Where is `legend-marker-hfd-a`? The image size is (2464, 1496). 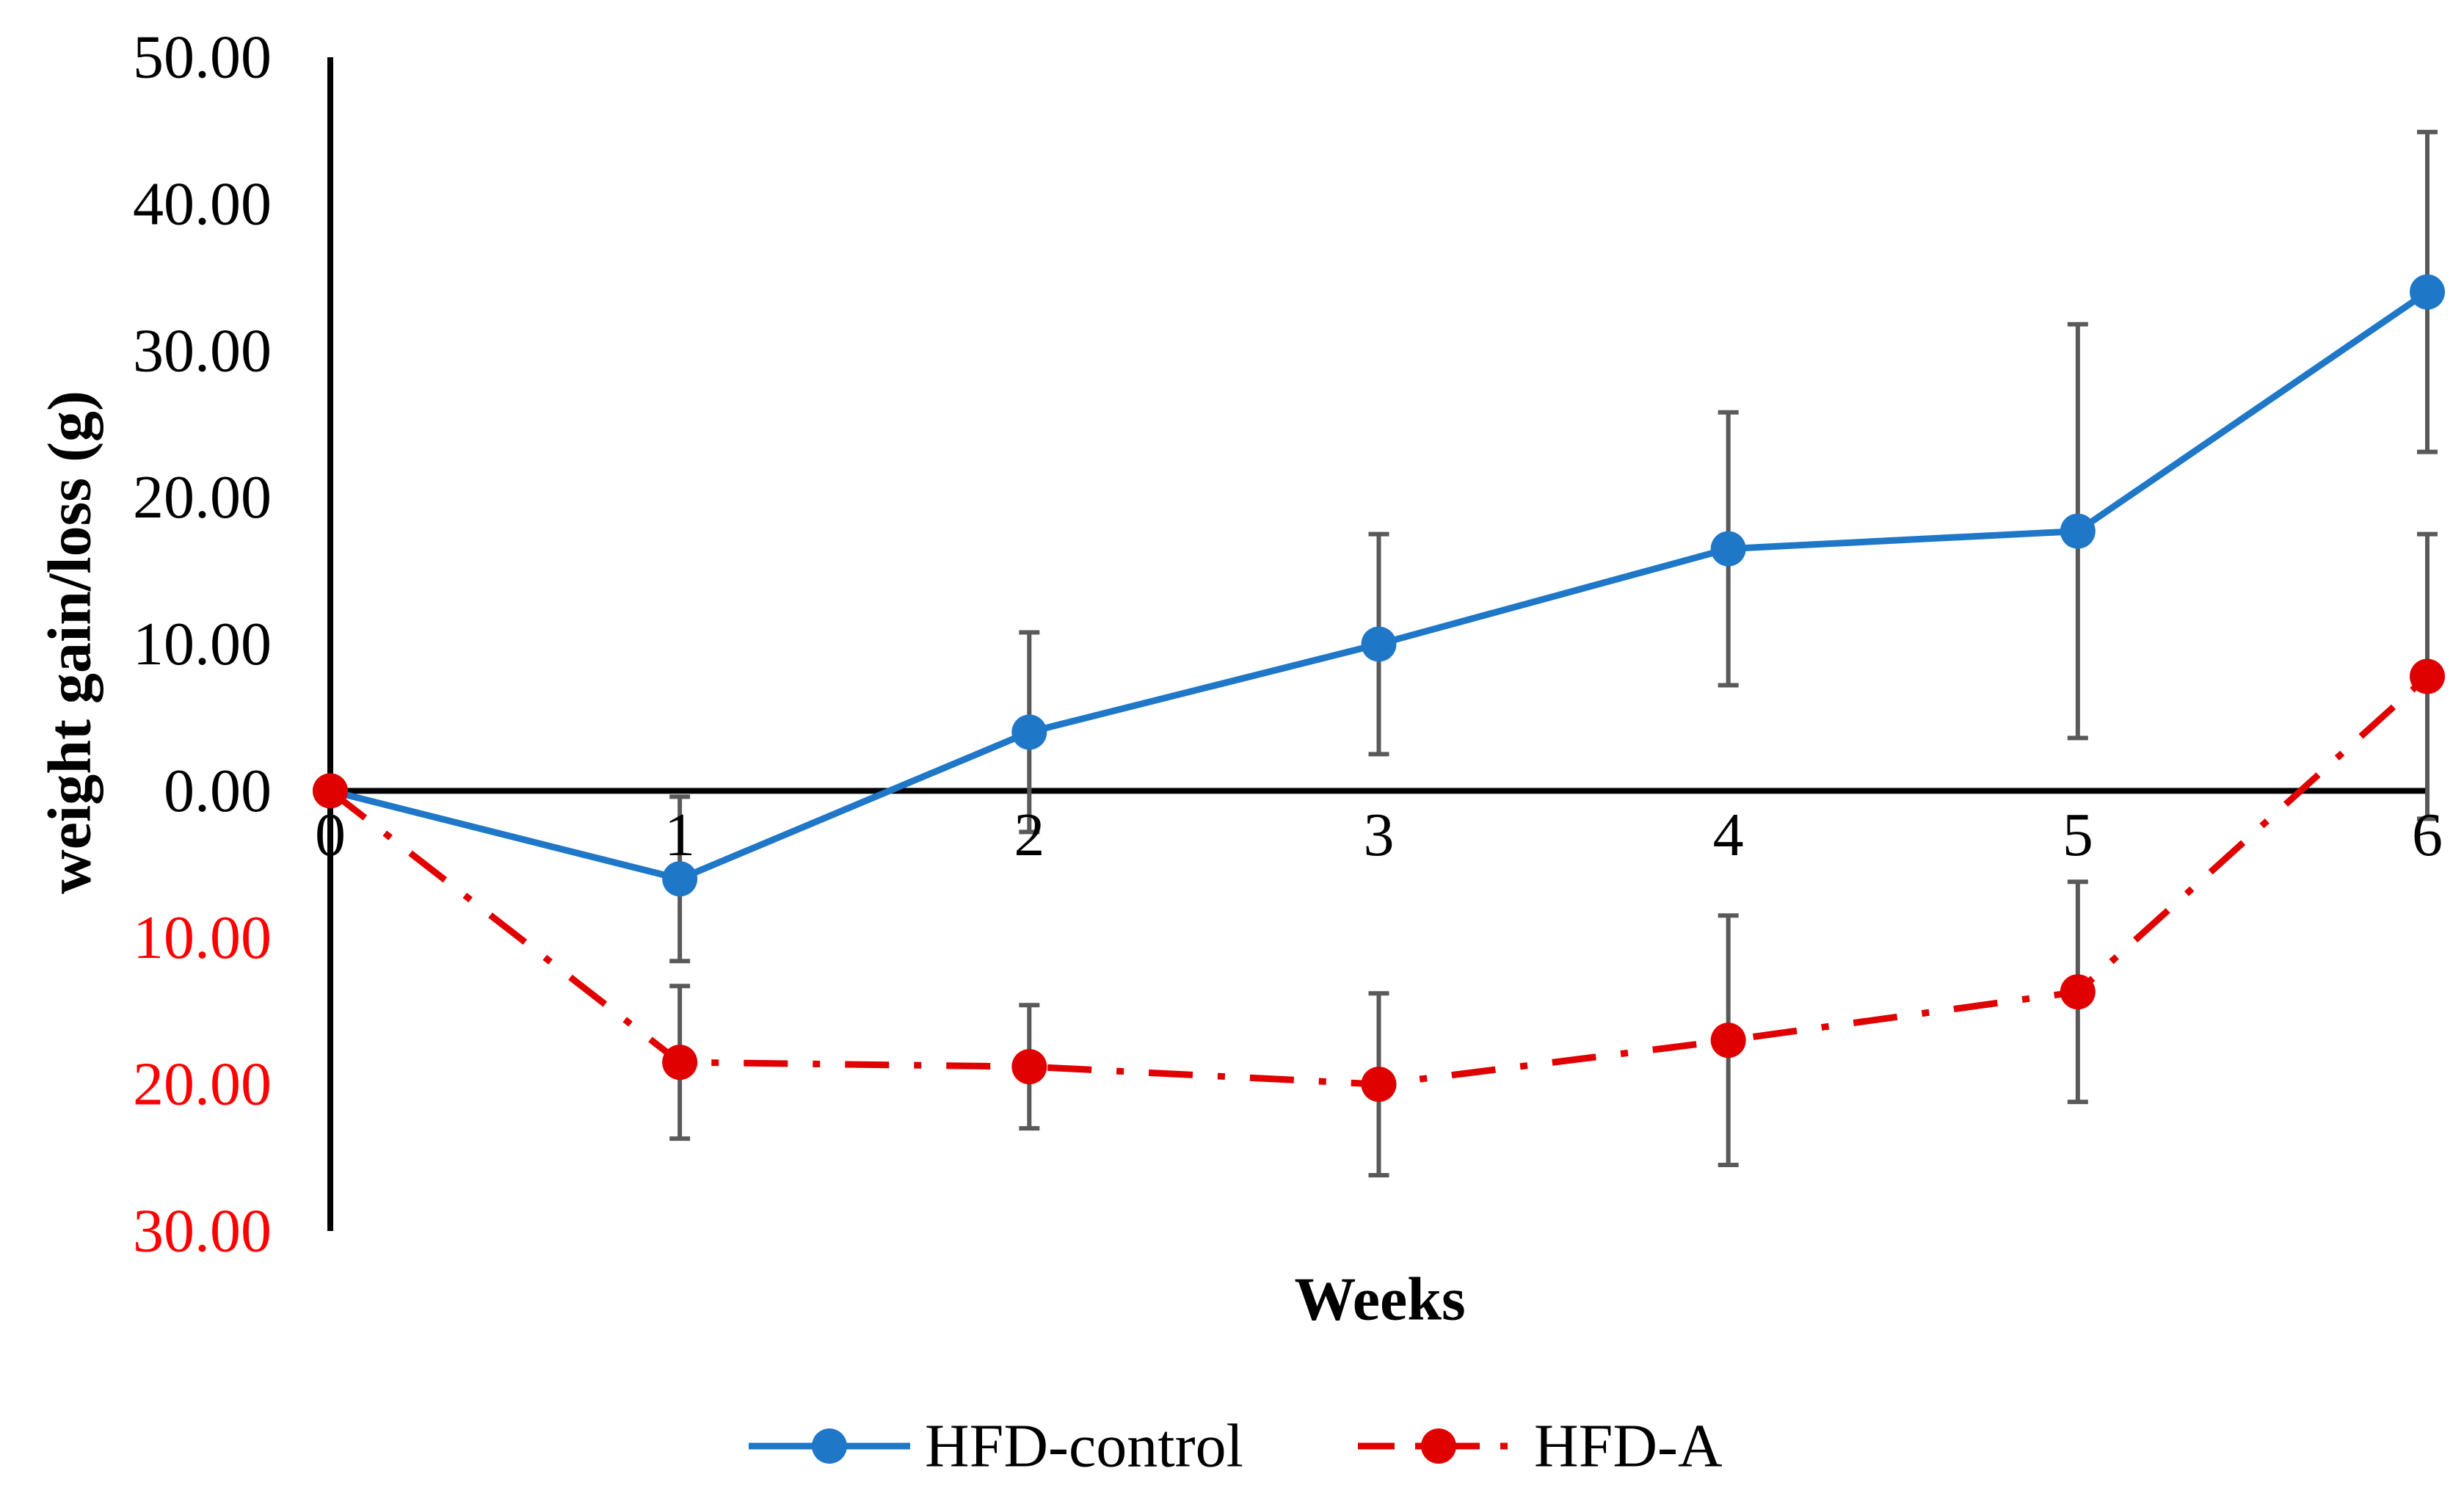
legend-marker-hfd-a is located at coordinates (1438, 1446).